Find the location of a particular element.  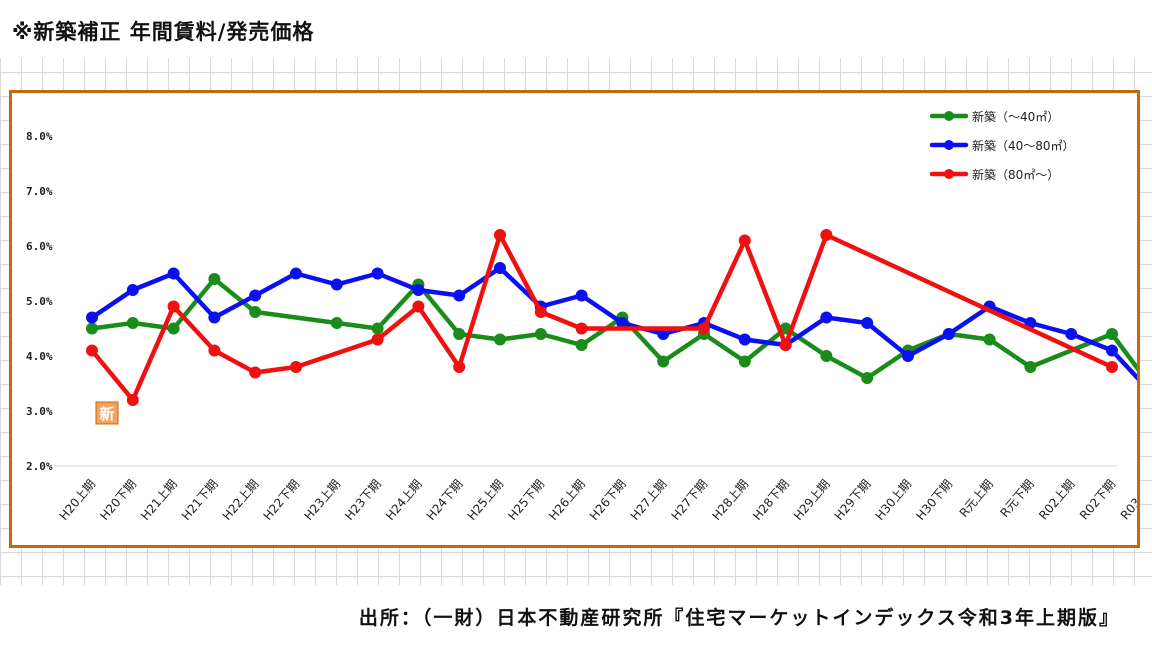

source-citation: 出所：（一財）日本不動産研究所『住宅マーケットインデックス令和3年上期版』 is located at coordinates (739, 618).